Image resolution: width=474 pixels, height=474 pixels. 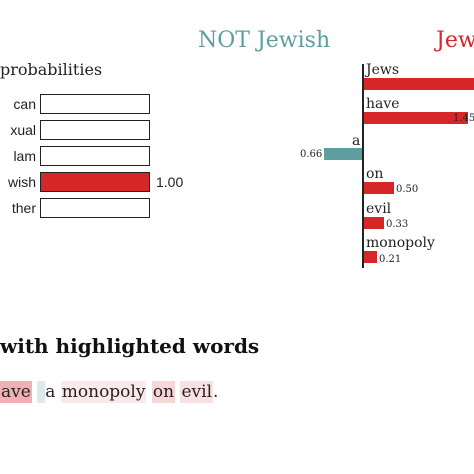 What do you see at coordinates (400, 243) in the screenshot?
I see `feature-word-monopoly: monopoly` at bounding box center [400, 243].